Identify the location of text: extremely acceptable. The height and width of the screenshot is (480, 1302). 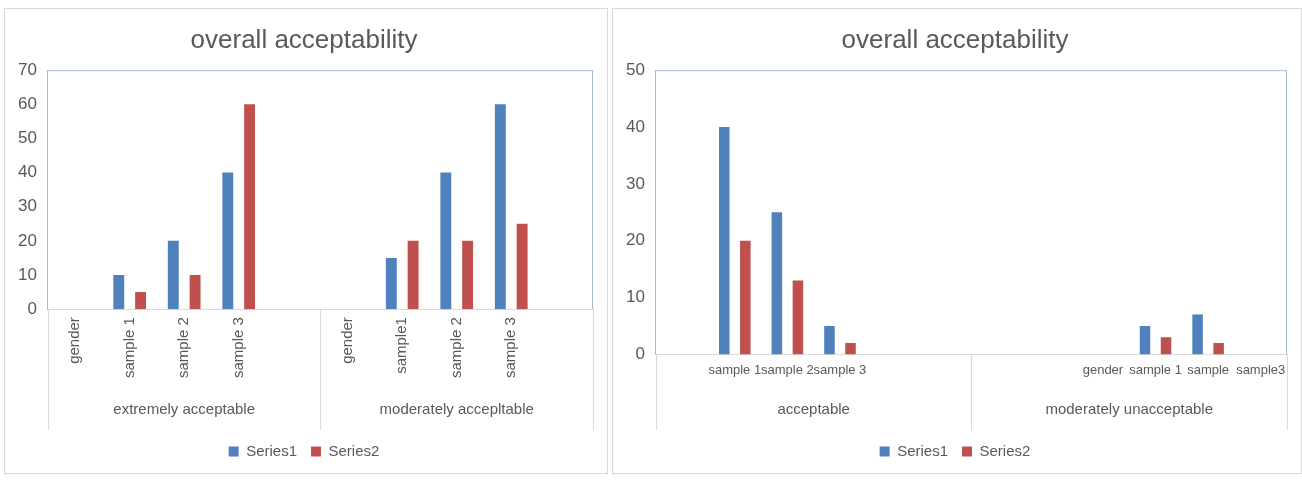
(184, 409).